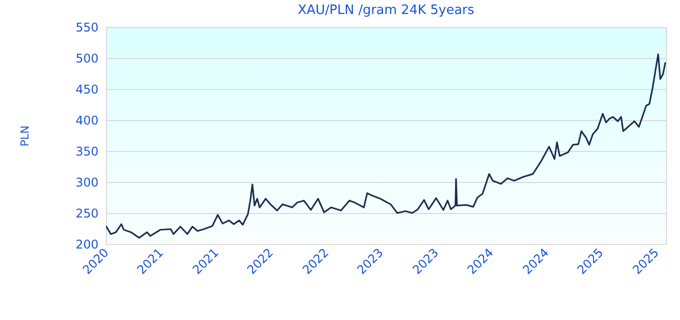 The width and height of the screenshot is (680, 320). Describe the element at coordinates (87, 27) in the screenshot. I see `y-tick-label: 550` at that location.